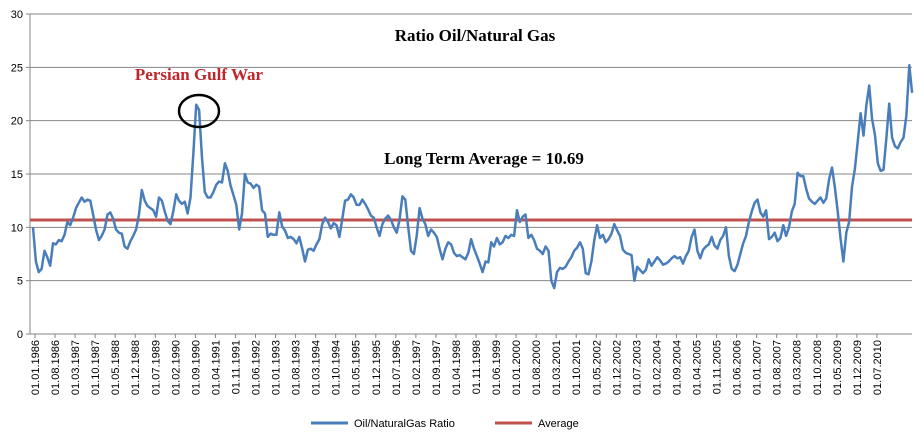  I want to click on x-tick-label: 01.04.1998, so click(457, 367).